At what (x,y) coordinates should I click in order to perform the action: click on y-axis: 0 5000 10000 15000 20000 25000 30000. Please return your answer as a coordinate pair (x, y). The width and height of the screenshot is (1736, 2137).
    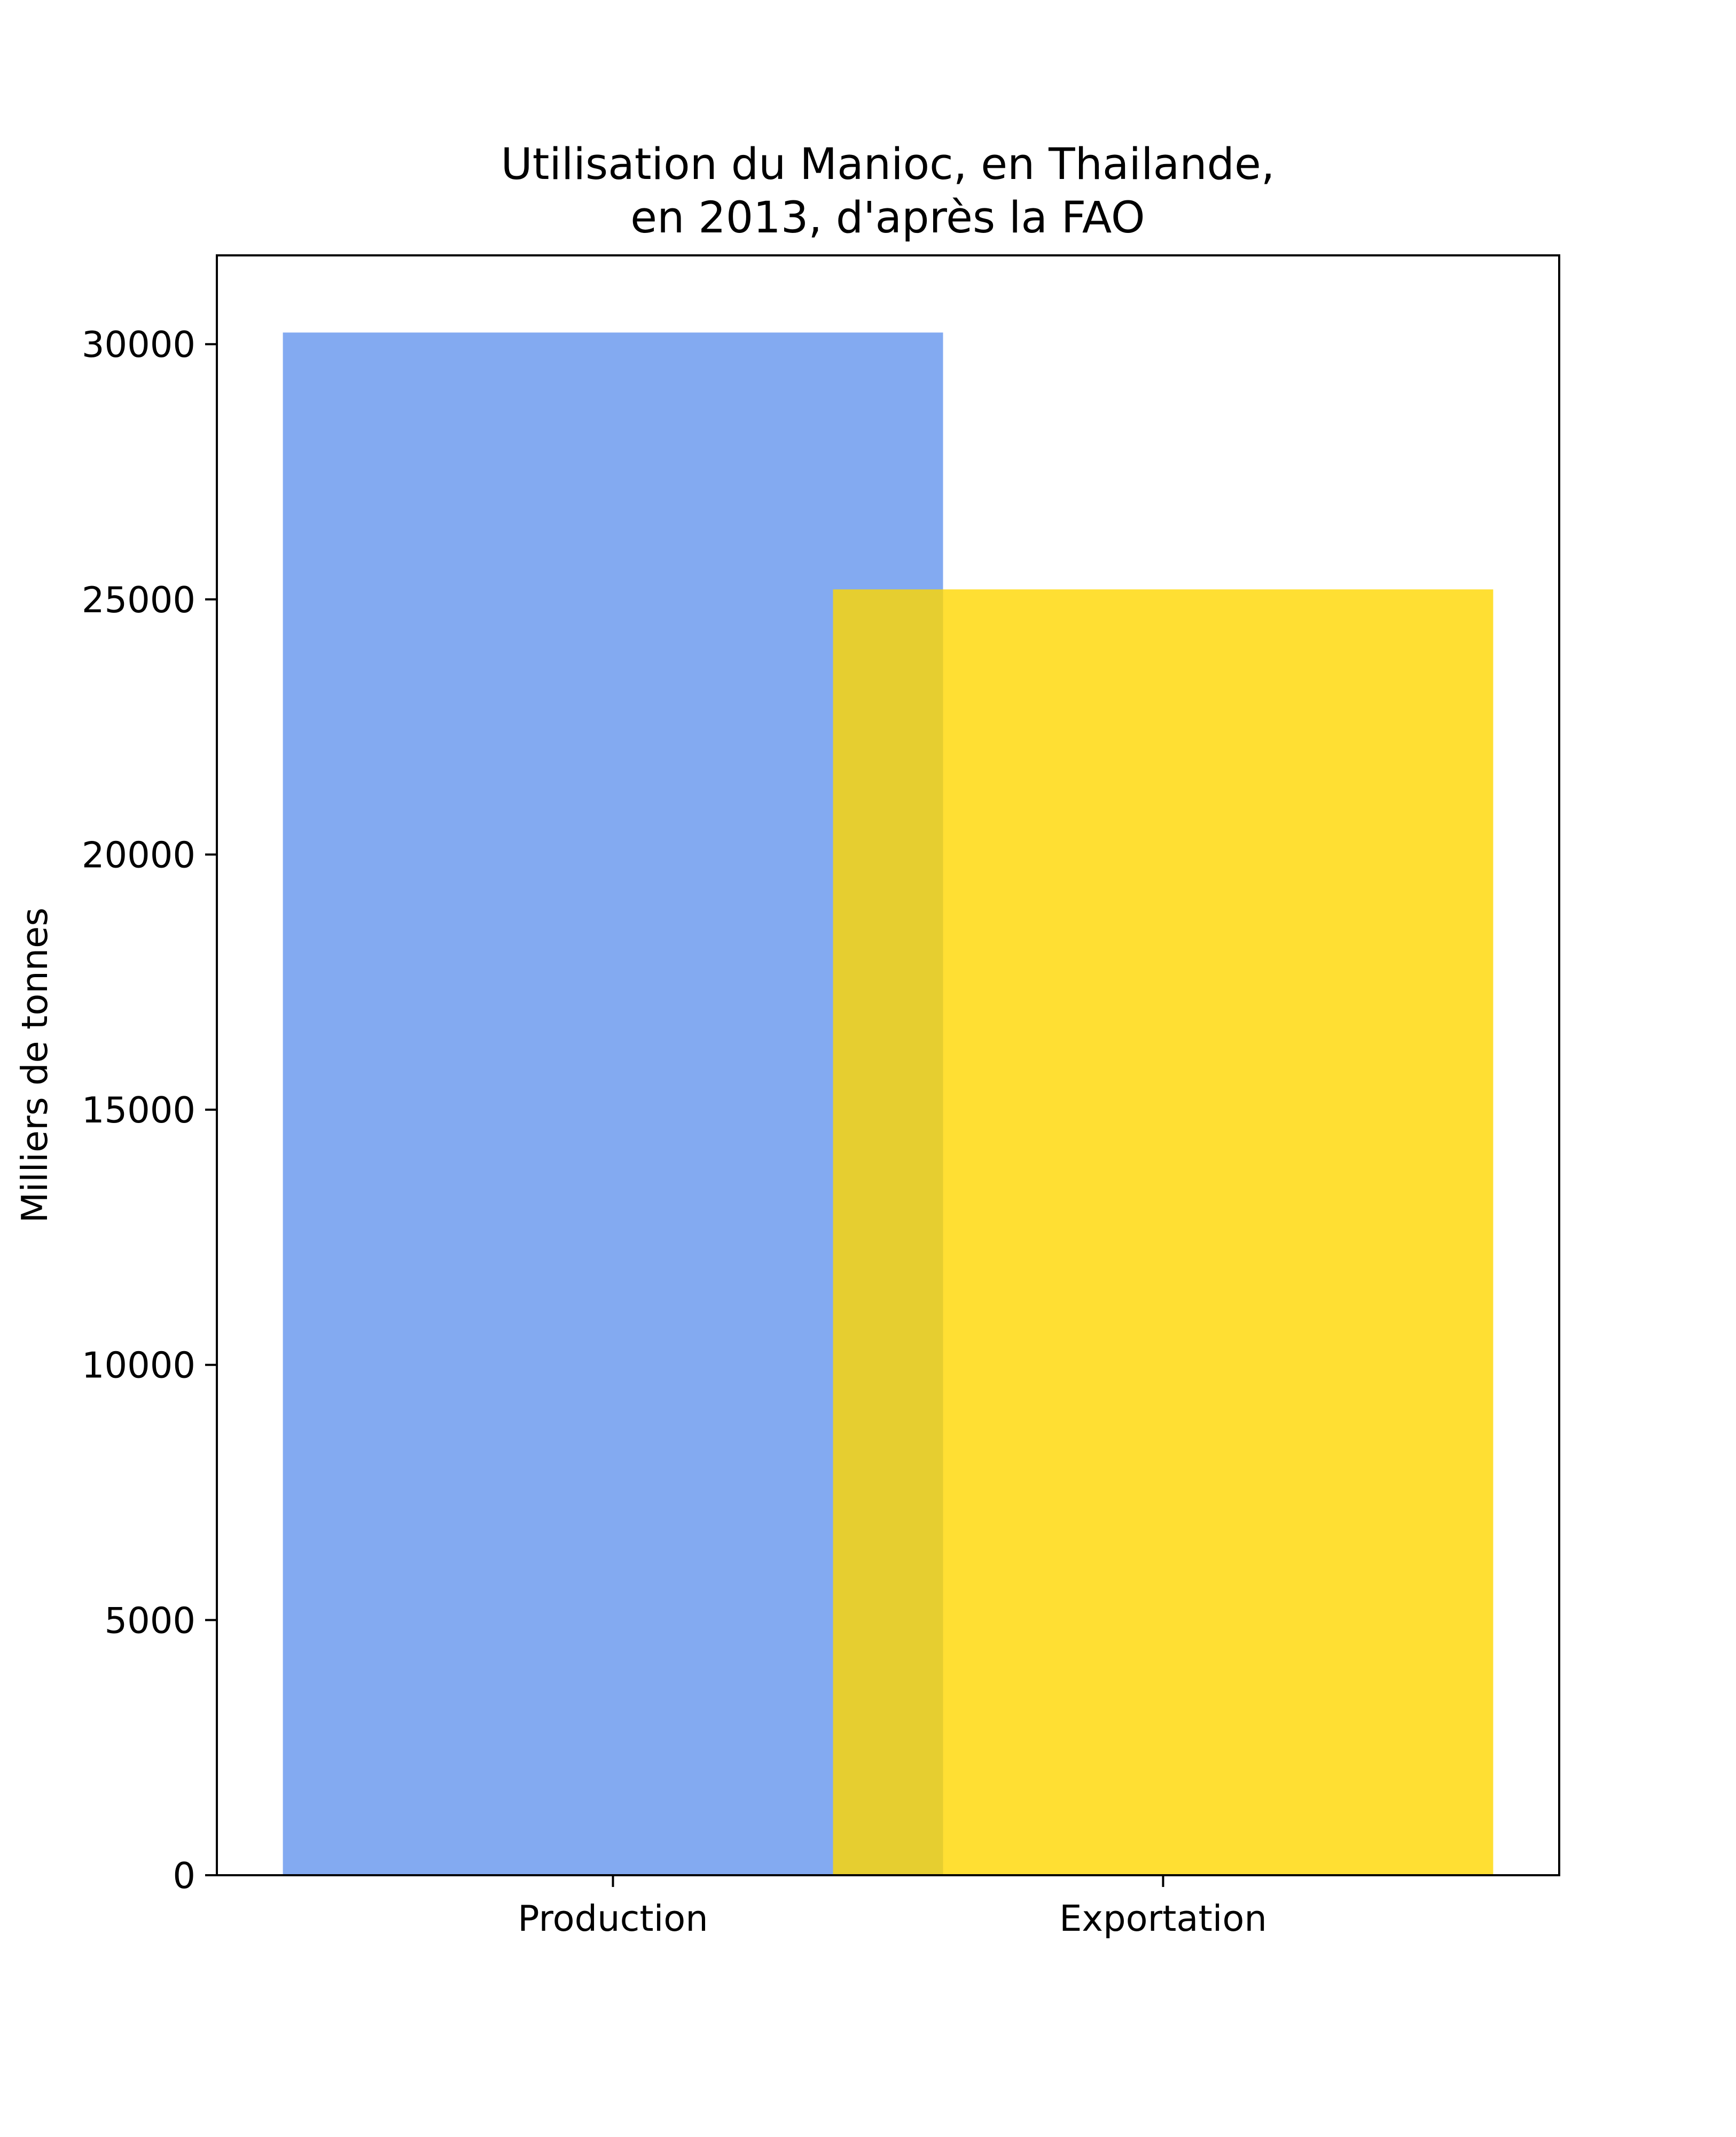
    Looking at the image, I should click on (149, 1110).